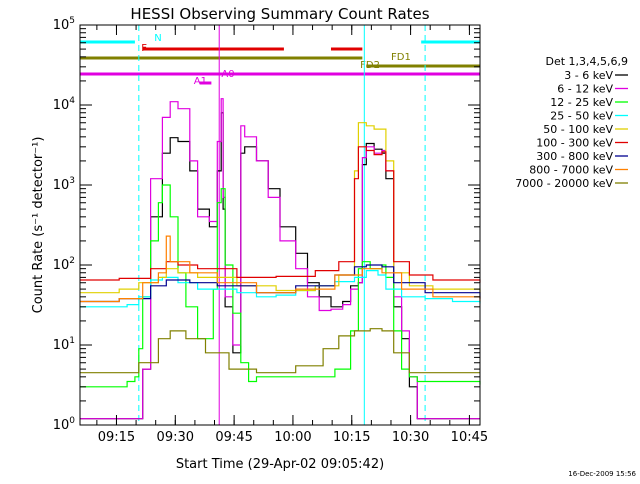 The height and width of the screenshot is (484, 640). What do you see at coordinates (279, 14) in the screenshot?
I see `chart-title: HESSI Observing Summary Count Rates` at bounding box center [279, 14].